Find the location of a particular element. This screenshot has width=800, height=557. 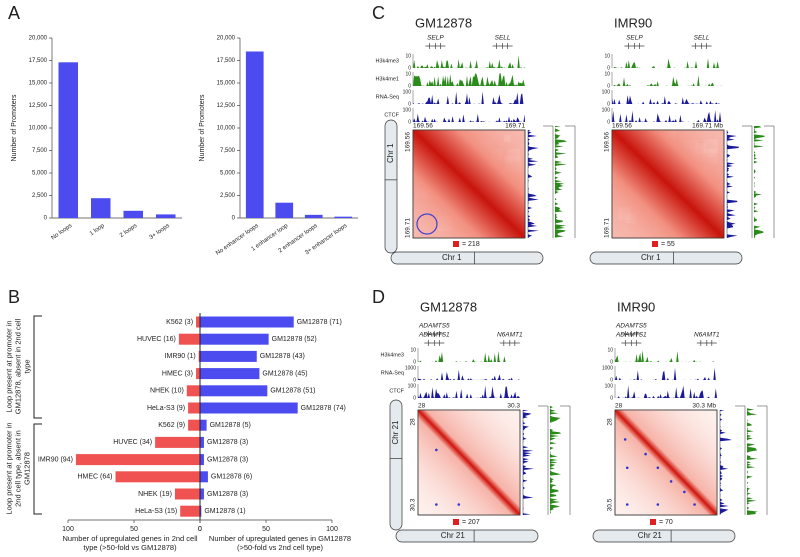

data-label: GM12878 (5) is located at coordinates (230, 425).